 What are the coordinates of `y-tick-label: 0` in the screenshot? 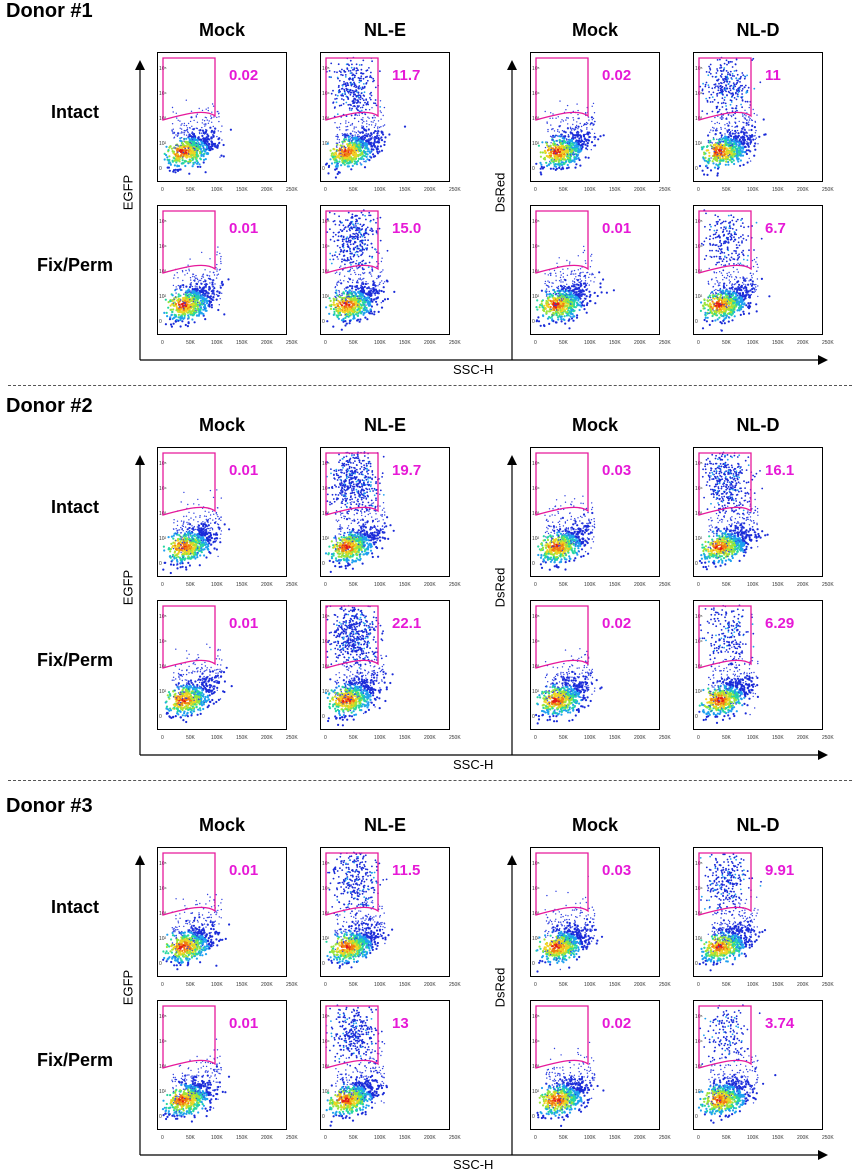 It's located at (323, 169).